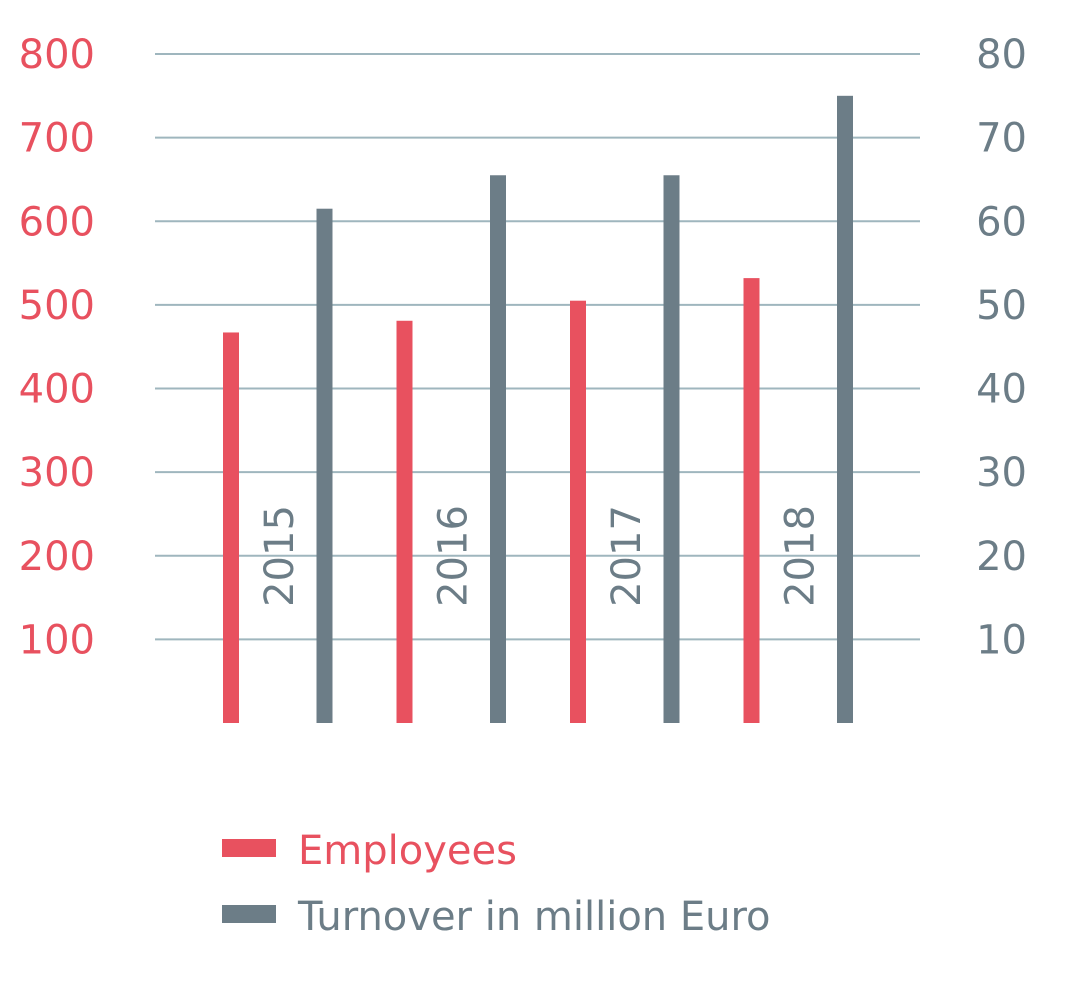  Describe the element at coordinates (57, 306) in the screenshot. I see `left-tick-label: 500` at that location.